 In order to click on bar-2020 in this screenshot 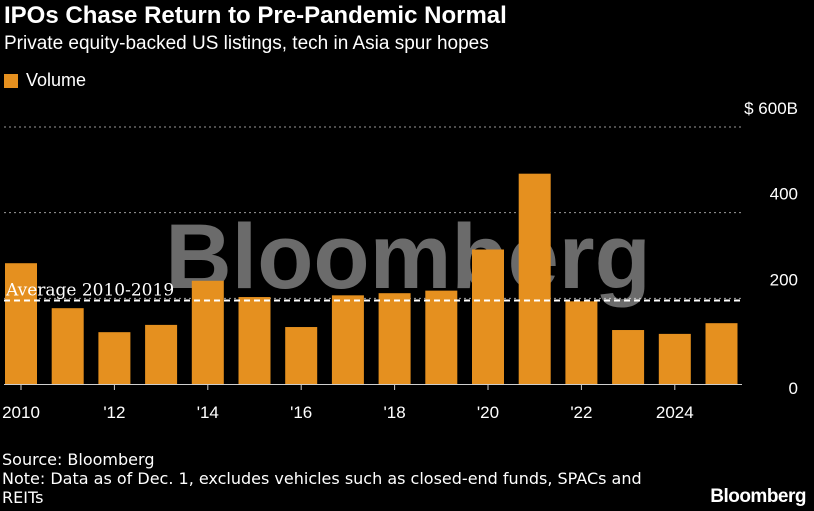, I will do `click(488, 316)`.